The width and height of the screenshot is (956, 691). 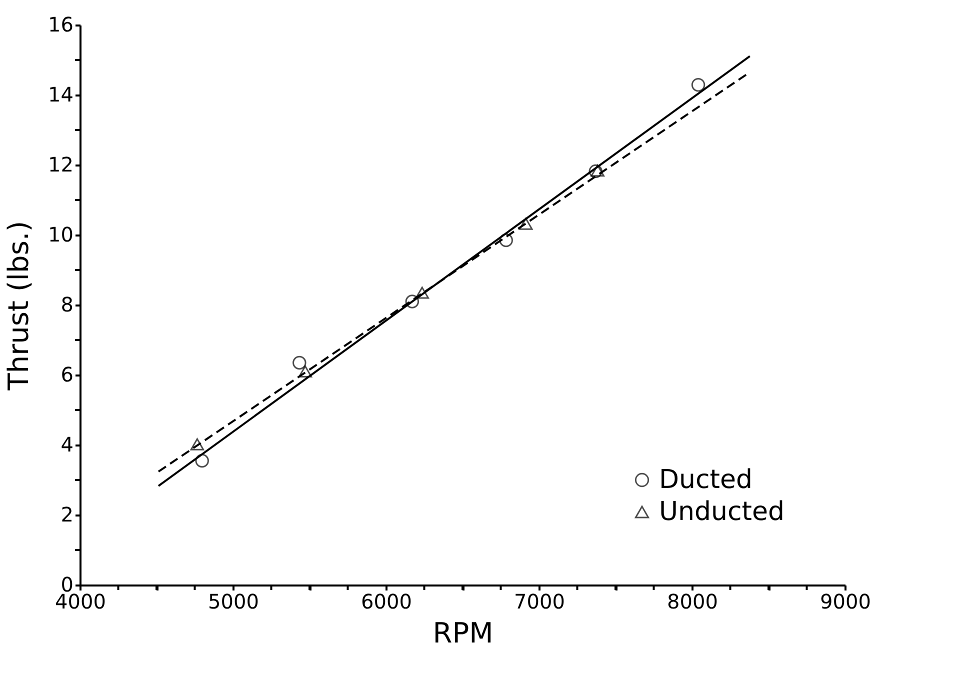 I want to click on y-tick-label: 16, so click(x=61, y=24).